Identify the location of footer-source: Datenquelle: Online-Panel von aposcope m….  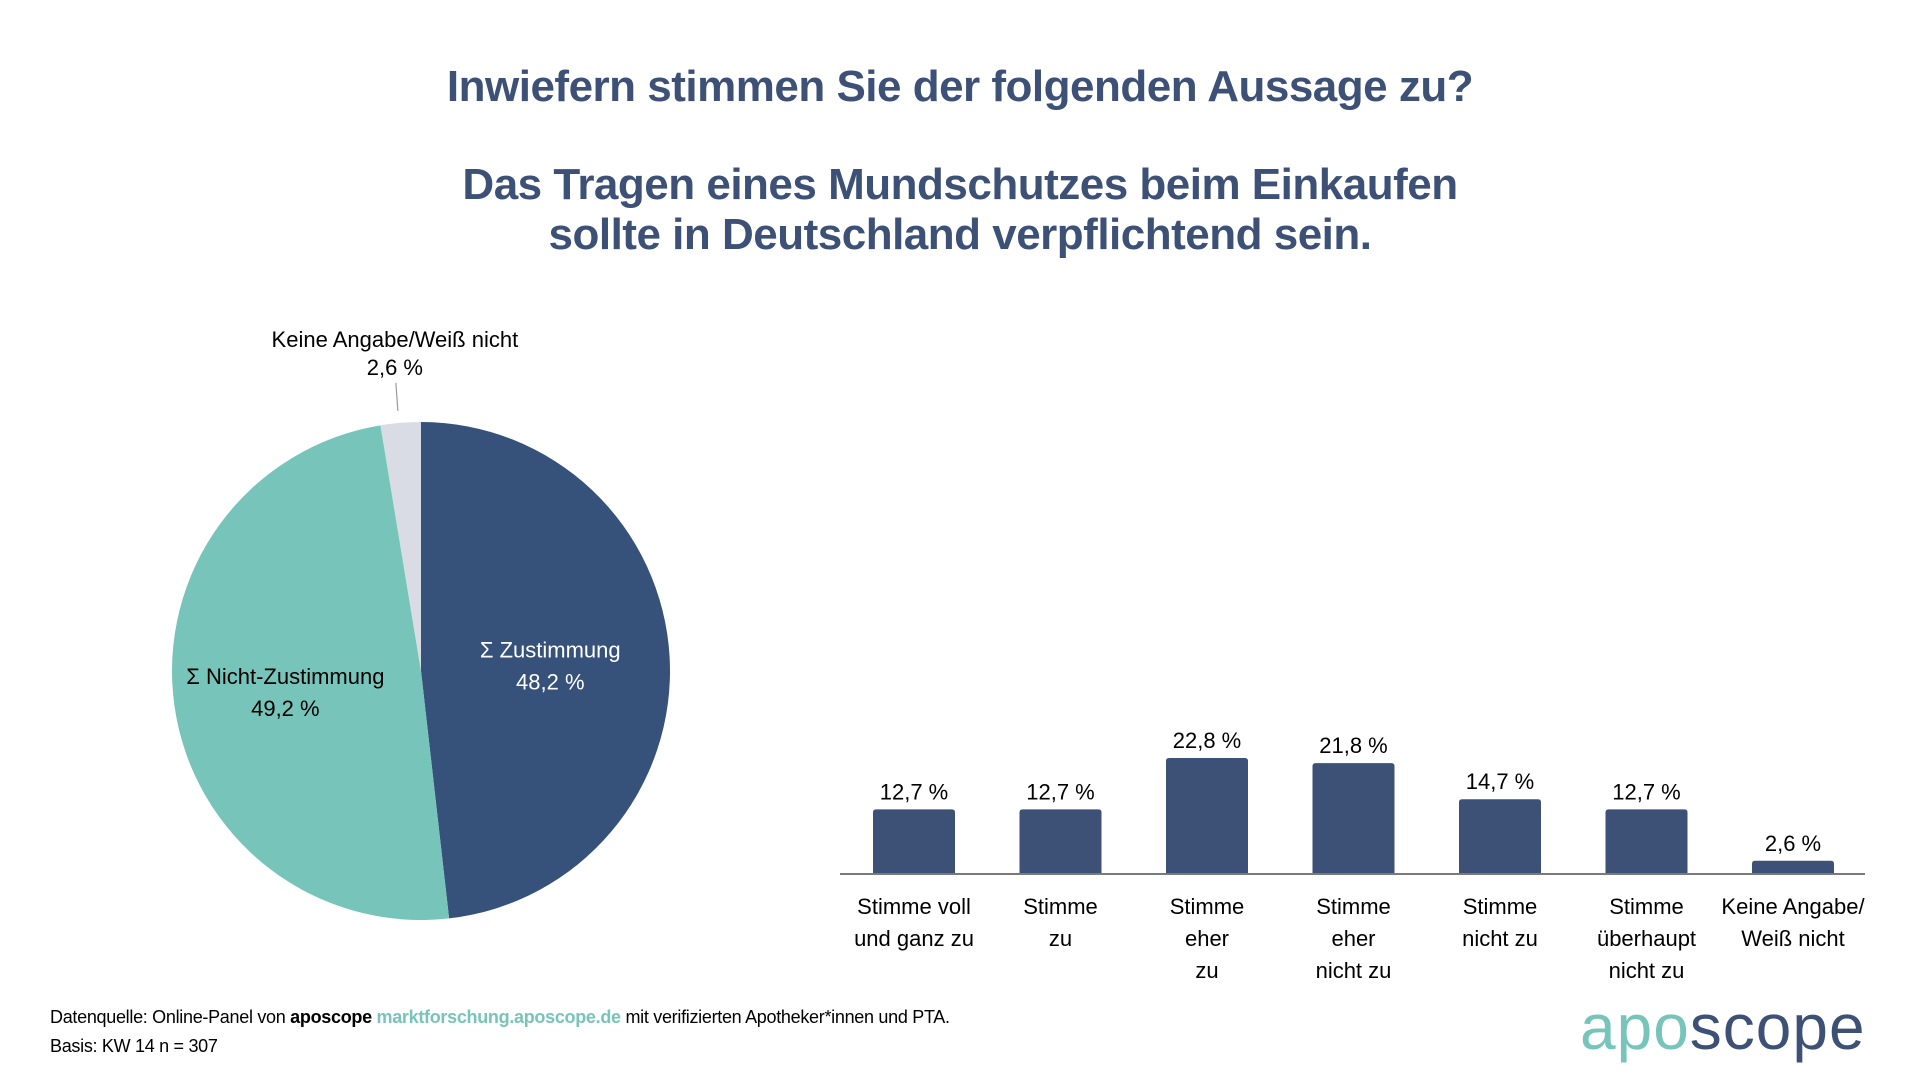
(500, 1017).